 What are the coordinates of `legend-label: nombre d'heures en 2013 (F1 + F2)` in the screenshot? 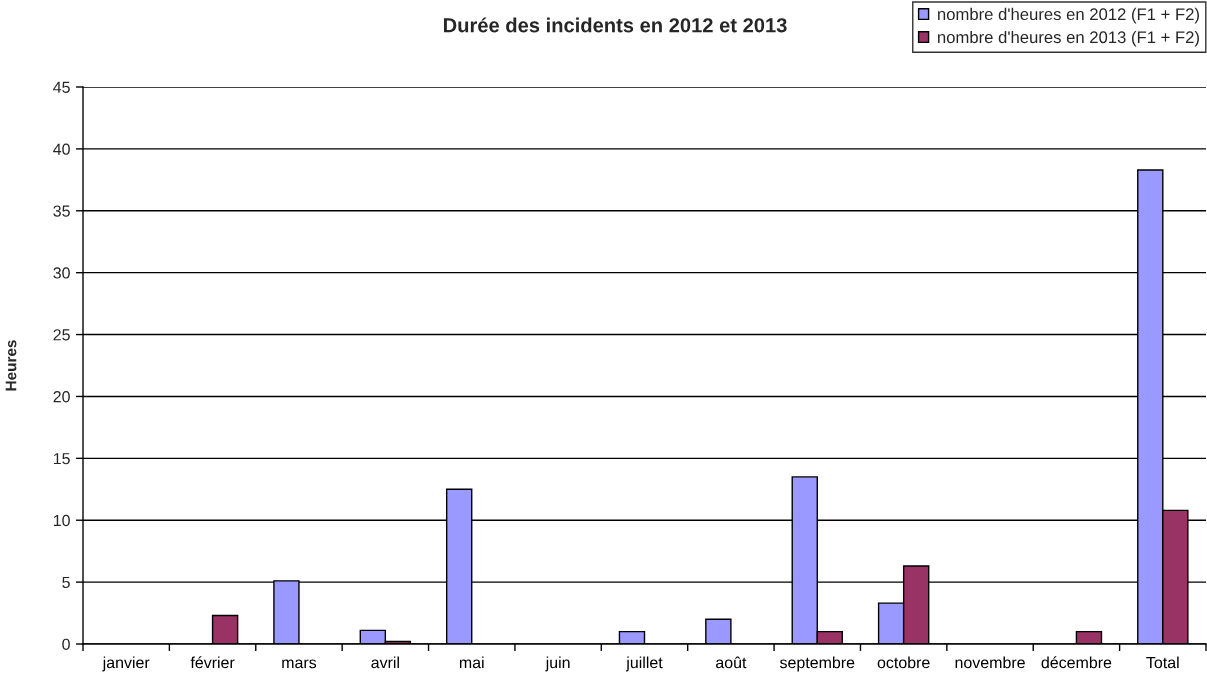 It's located at (1068, 38).